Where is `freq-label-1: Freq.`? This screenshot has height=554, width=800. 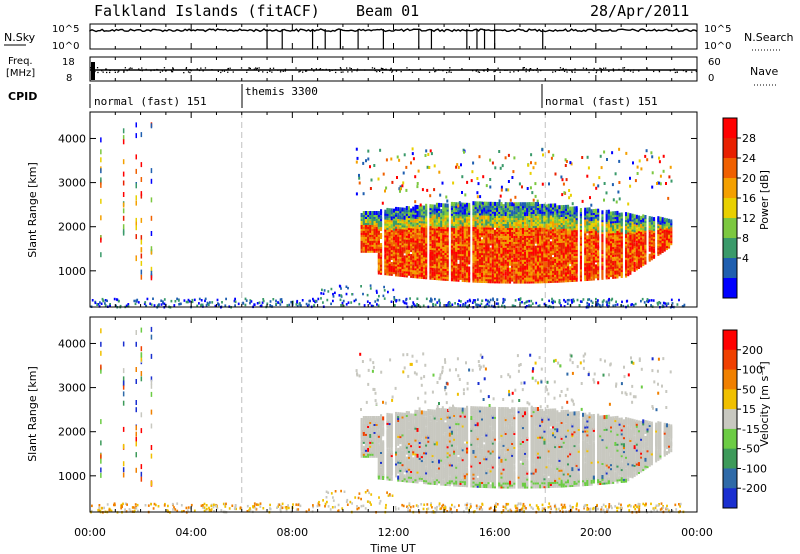 freq-label-1: Freq. is located at coordinates (20, 61).